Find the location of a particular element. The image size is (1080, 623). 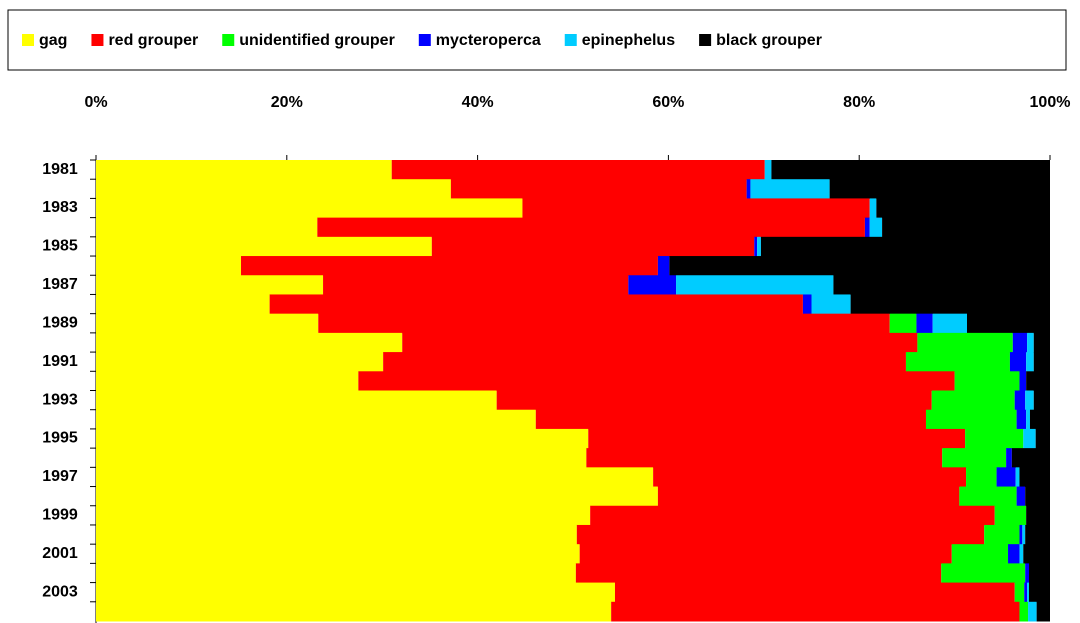

x-tick-label: 80% is located at coordinates (859, 102).